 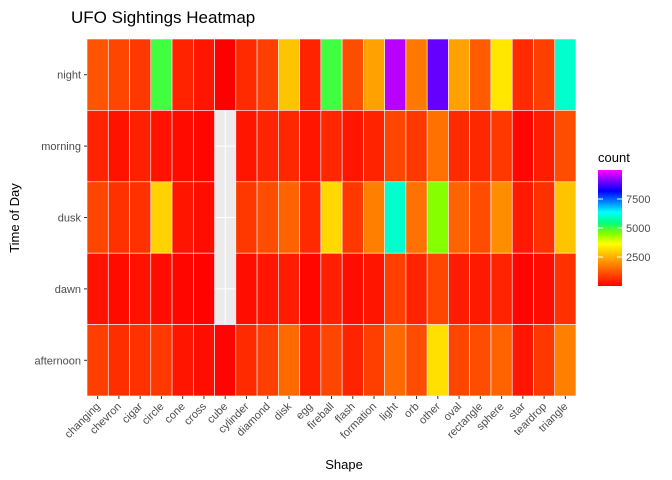 I want to click on y-tick-labels: afternoon dawn dusk morning night, so click(x=61, y=218).